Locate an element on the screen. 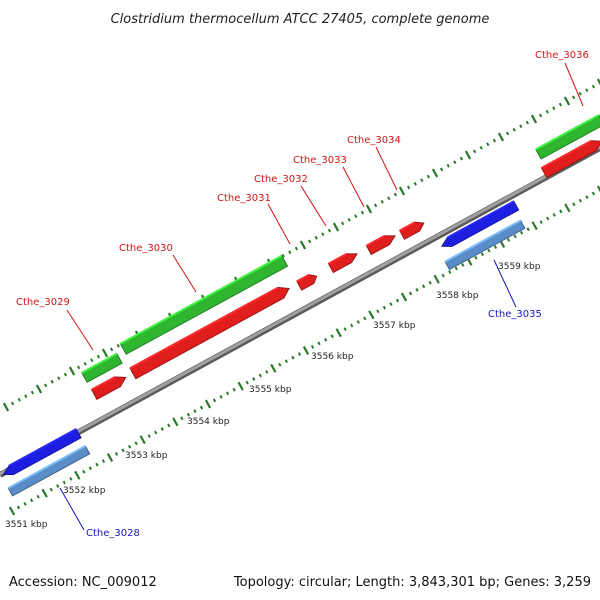  gene-label: Cthe_3036 is located at coordinates (562, 55).